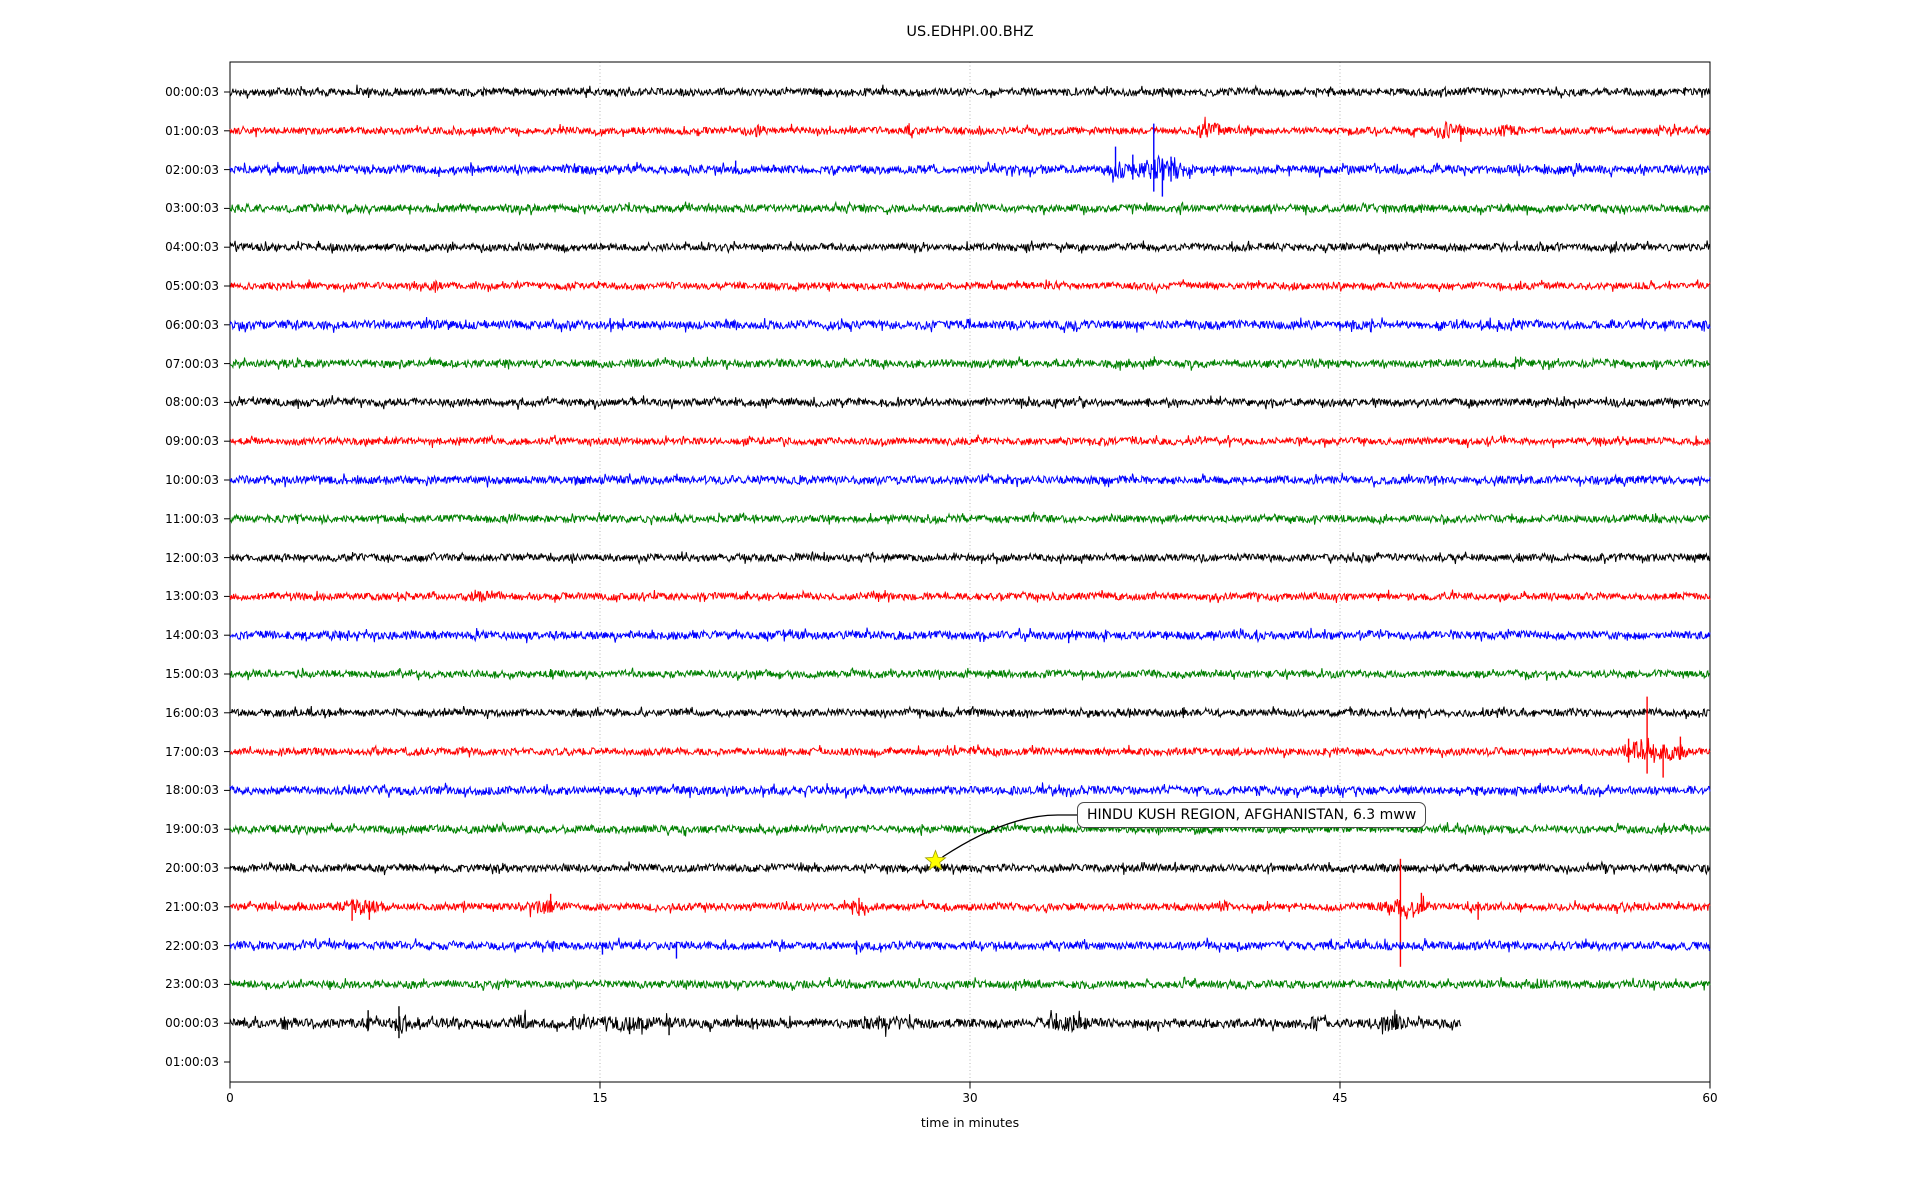 The image size is (1920, 1200). What do you see at coordinates (192, 751) in the screenshot?
I see `y-tick-label-17: 17:00:03` at bounding box center [192, 751].